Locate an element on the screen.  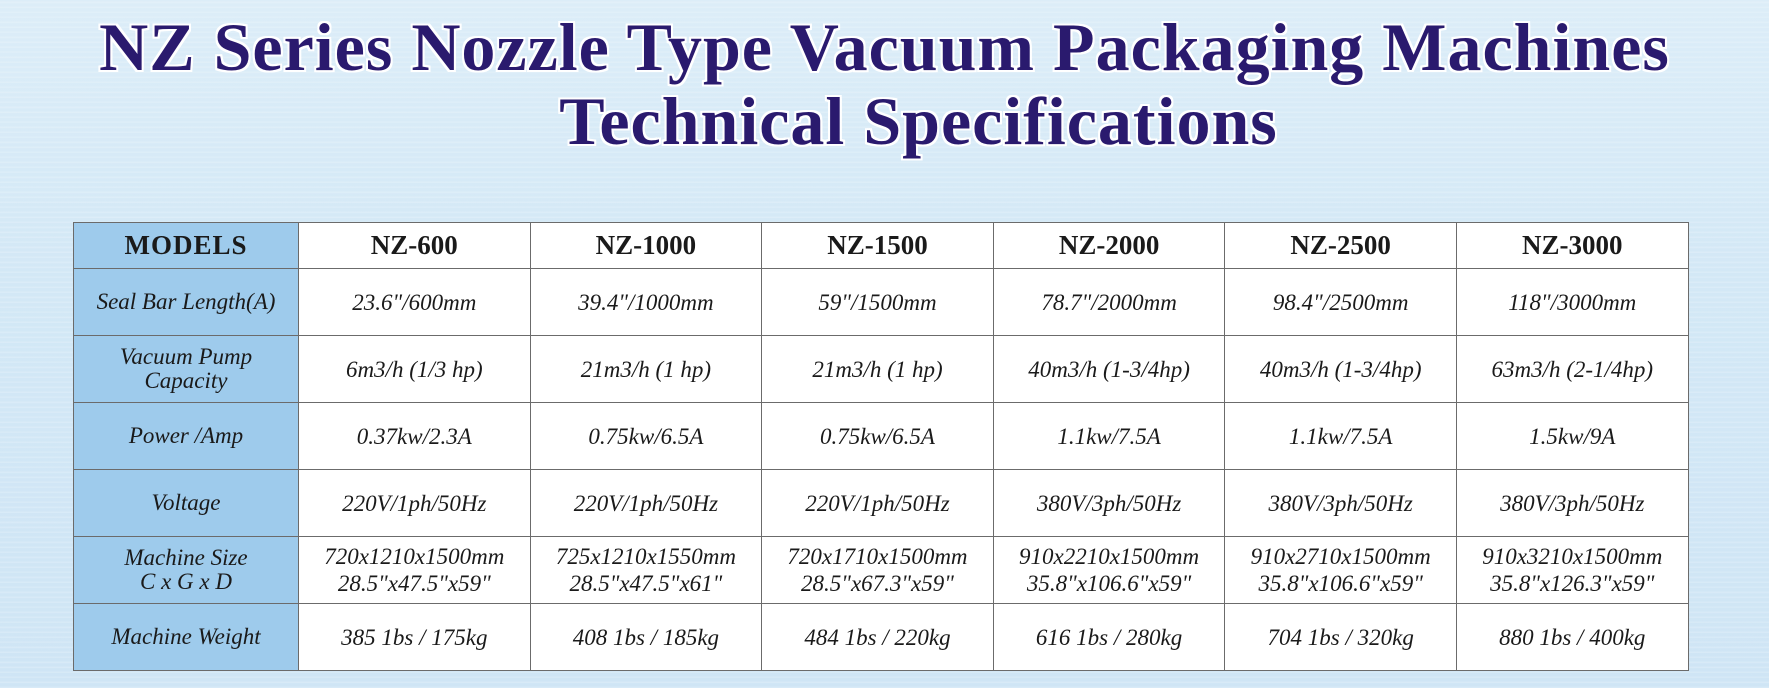
cell-line: 59"/1500mm is located at coordinates (877, 302).